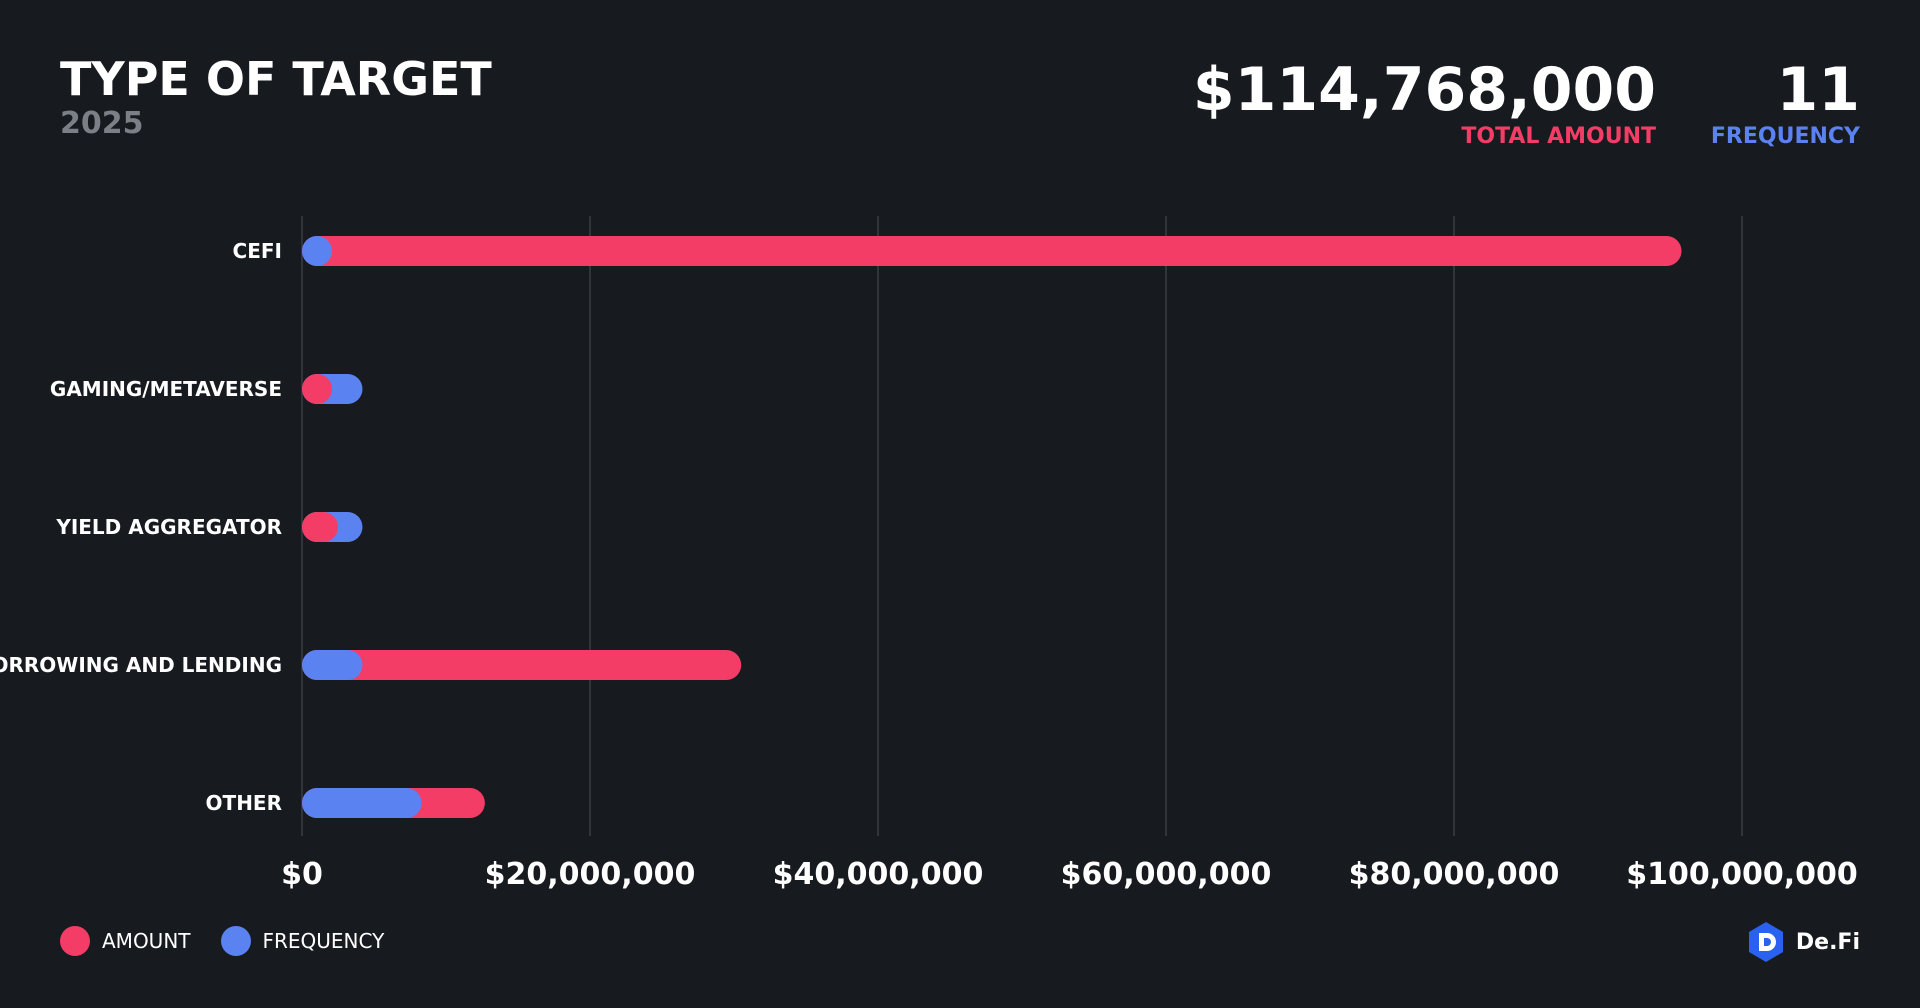 This screenshot has width=1920, height=1008. I want to click on amount-swatch, so click(75, 941).